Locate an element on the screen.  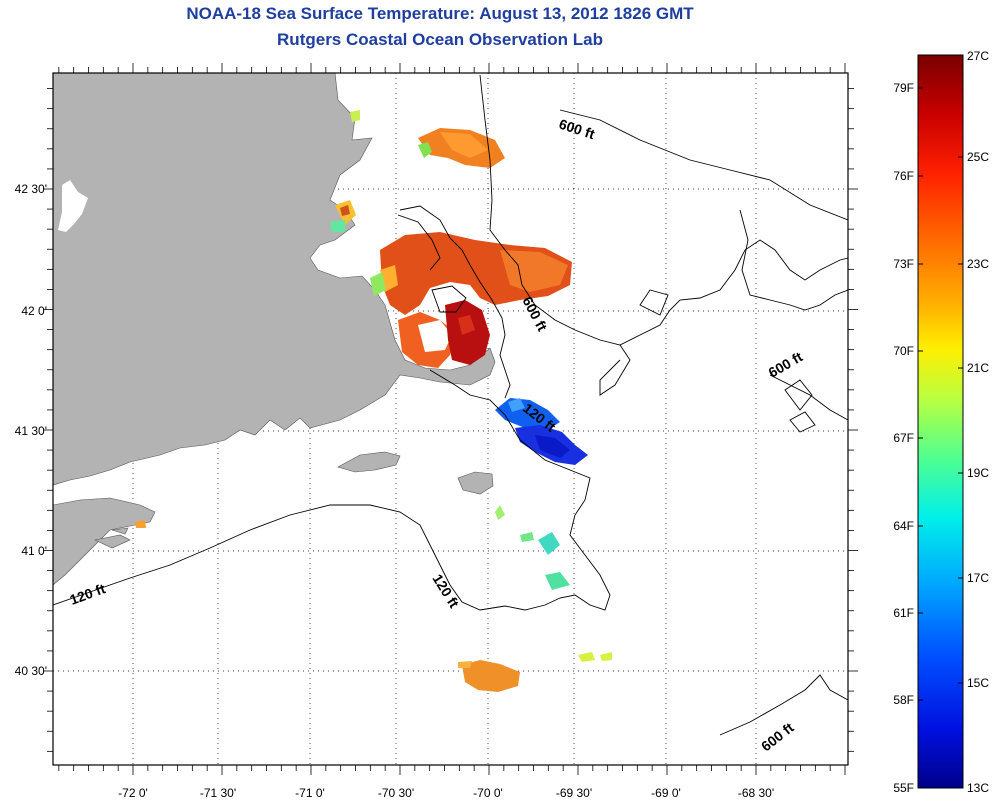
latitude-labels: 42 30' 42 0' 41 30' 41 0' 40 30' is located at coordinates (31, 430).